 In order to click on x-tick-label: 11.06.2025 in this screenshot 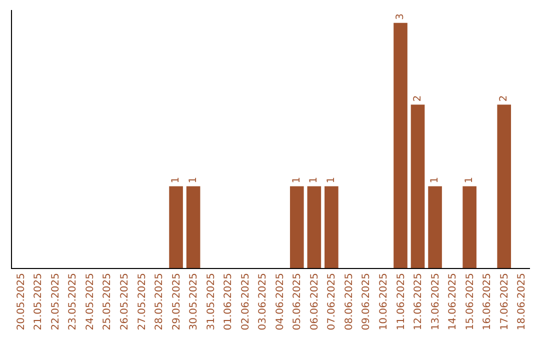, I will do `click(401, 301)`.